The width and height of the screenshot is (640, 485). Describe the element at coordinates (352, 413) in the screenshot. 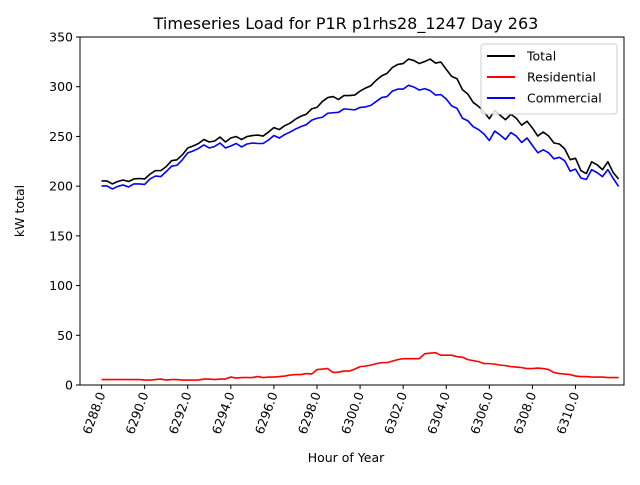

I see `x-tick-label: 6300.0` at that location.